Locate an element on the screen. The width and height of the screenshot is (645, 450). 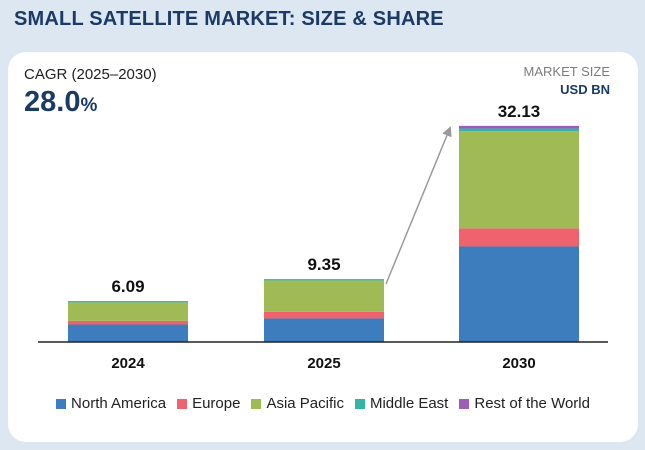
legend-label: Rest of the World is located at coordinates (532, 403).